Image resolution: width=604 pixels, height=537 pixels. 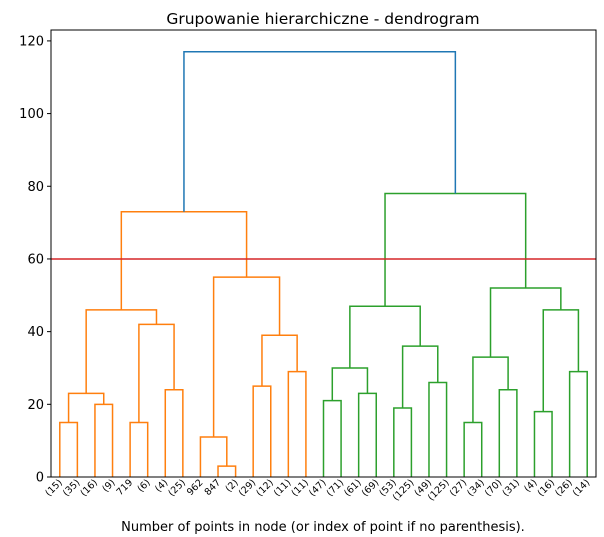 What do you see at coordinates (72, 488) in the screenshot?
I see `leaf-label: (35)` at bounding box center [72, 488].